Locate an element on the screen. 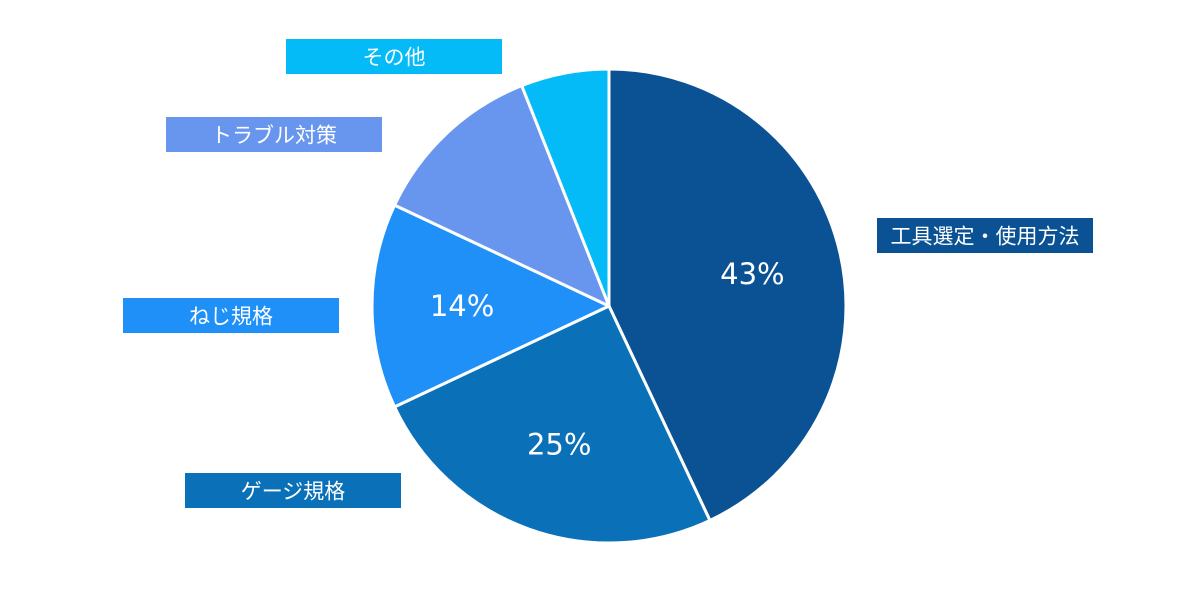  category-label-text: ねじ規格 is located at coordinates (231, 317).